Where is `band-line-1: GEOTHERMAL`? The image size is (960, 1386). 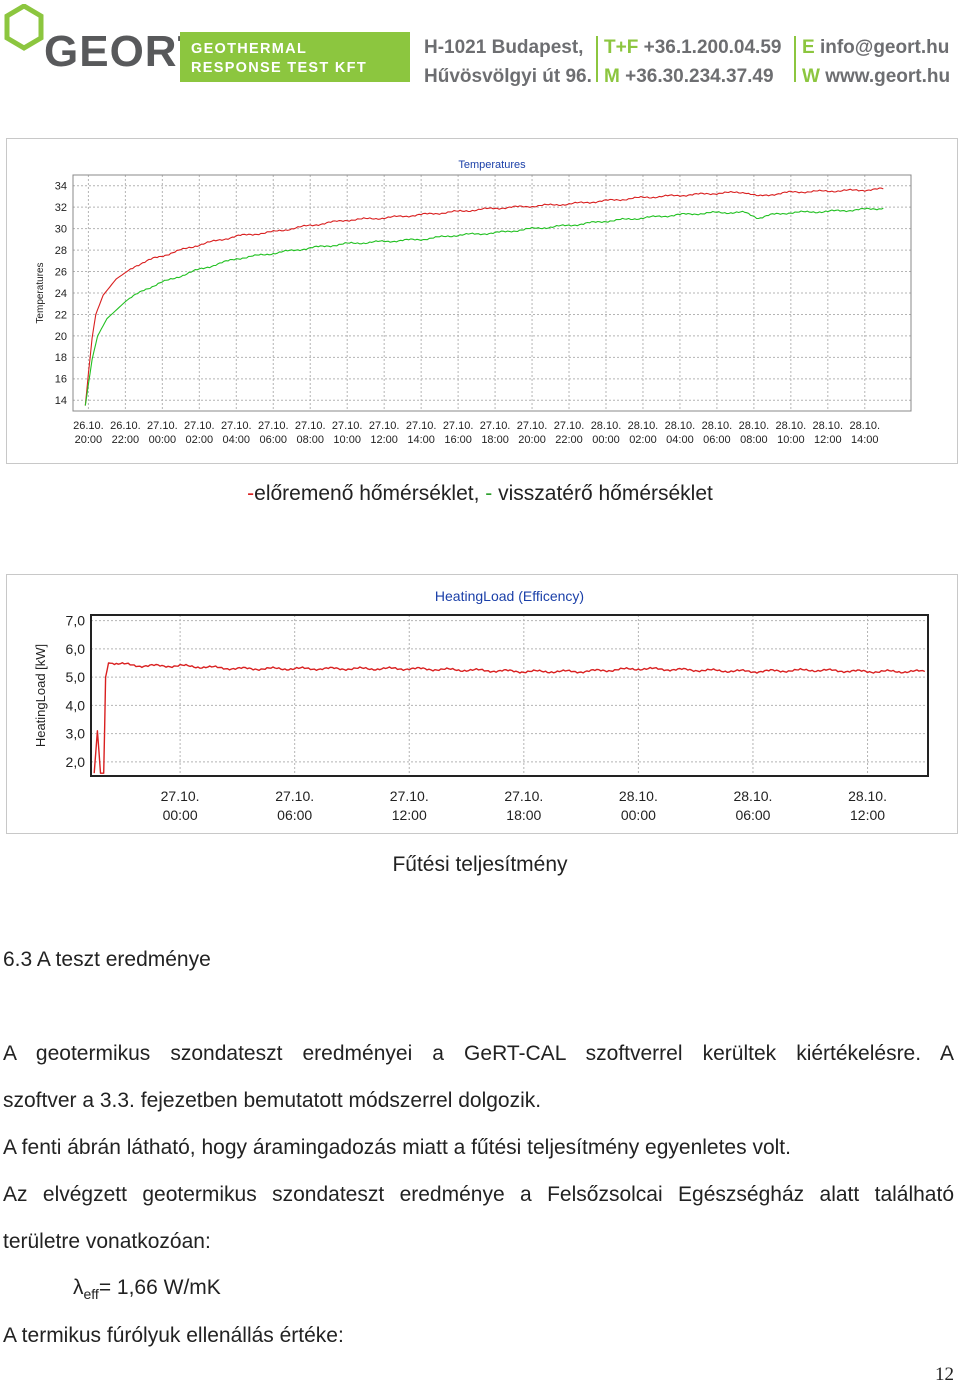
band-line-1: GEOTHERMAL is located at coordinates (249, 49).